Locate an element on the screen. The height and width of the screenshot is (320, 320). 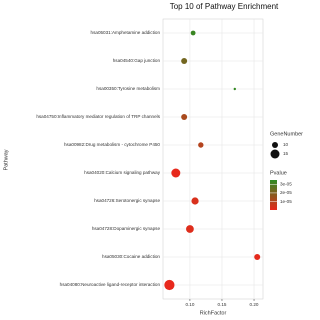
y-tick-label: hsa04728:Dopaminergic synapse is located at coordinates (126, 228).